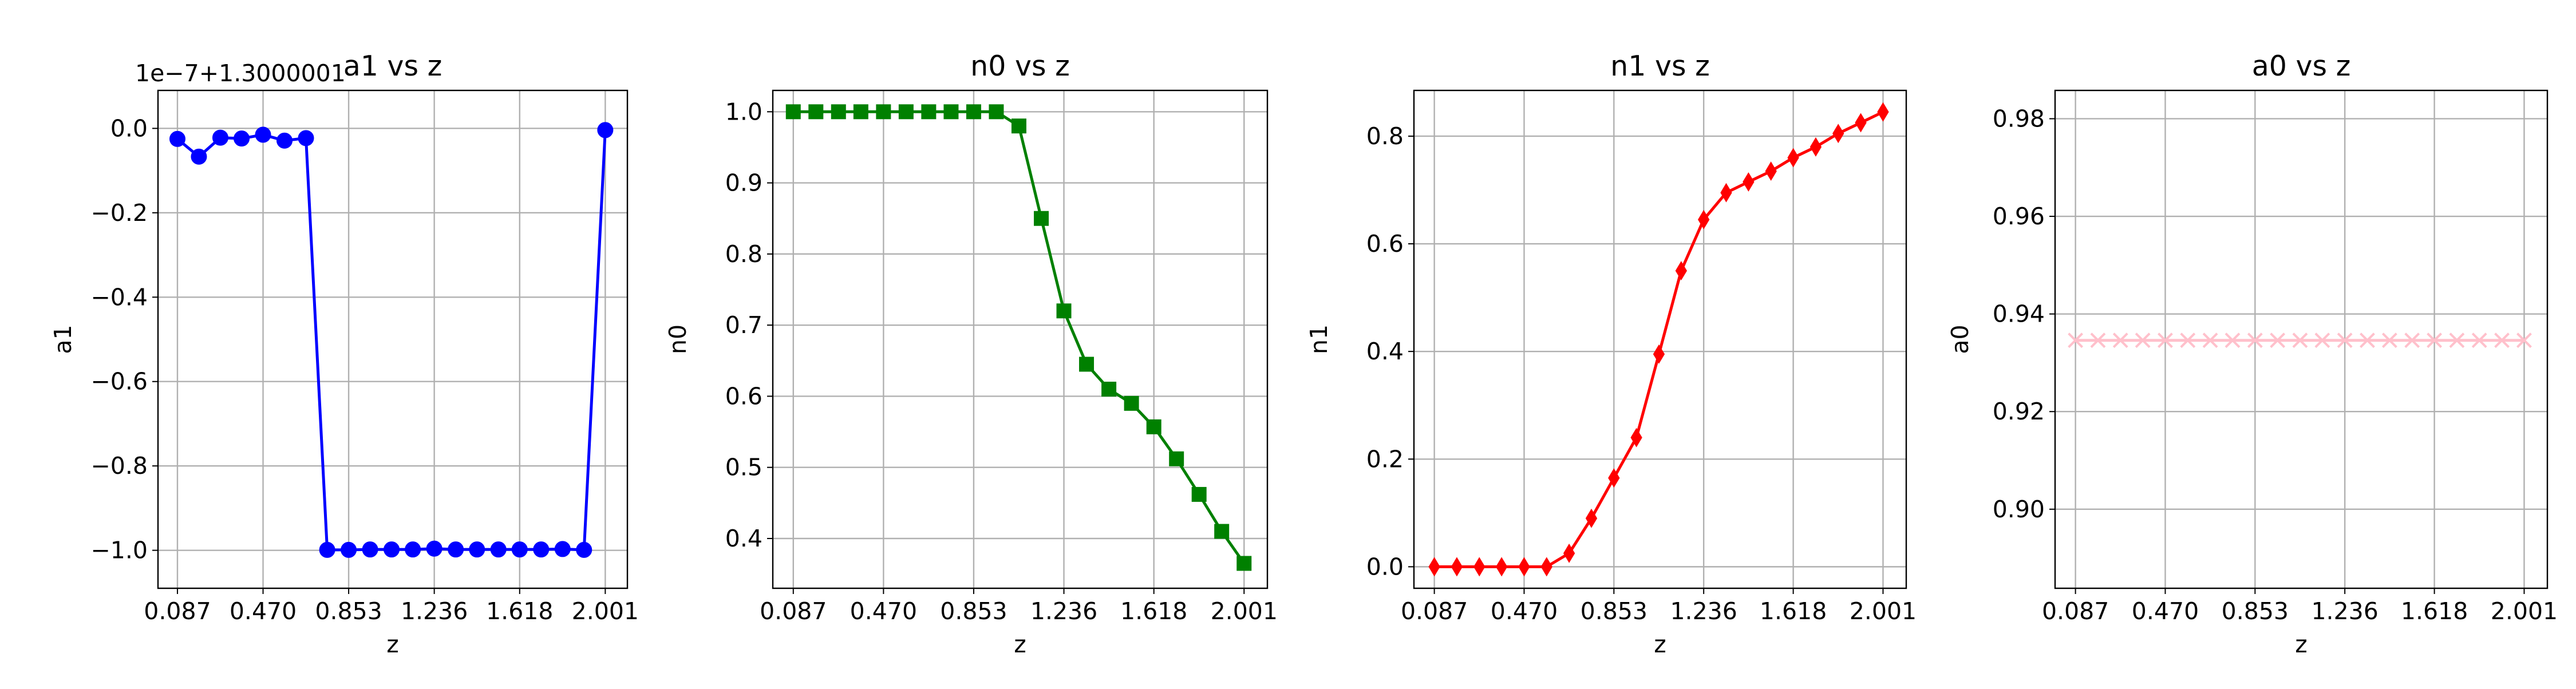 The width and height of the screenshot is (2576, 689). What do you see at coordinates (119, 381) in the screenshot?
I see `y-tick-label: −0.6` at bounding box center [119, 381].